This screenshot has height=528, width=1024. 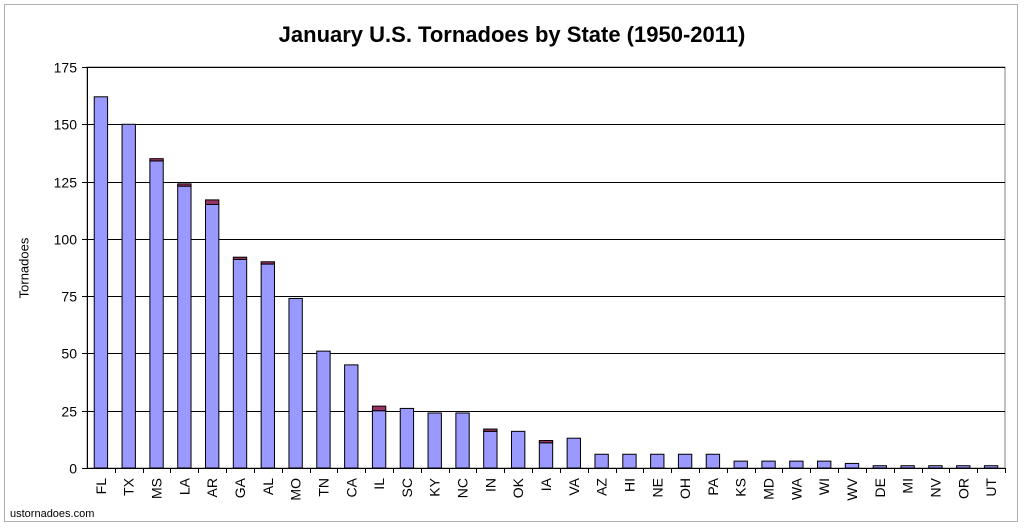 I want to click on x-tick-label: VA, so click(x=574, y=486).